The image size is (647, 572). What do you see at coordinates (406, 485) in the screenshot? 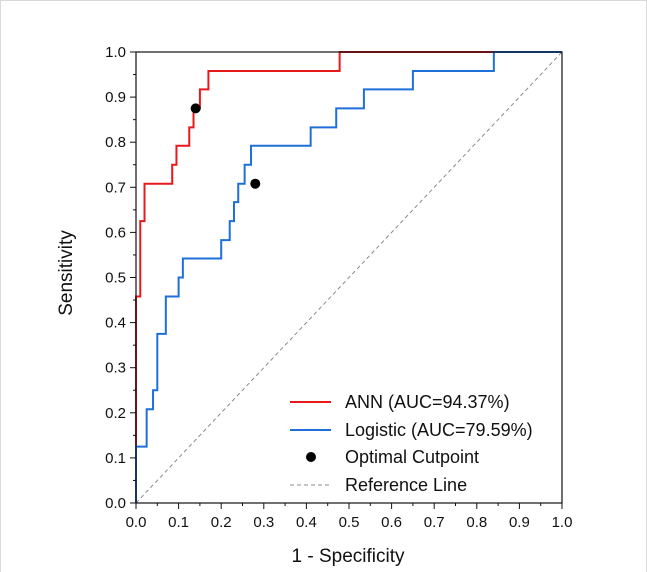
I see `legend-label-reference: Reference Line` at bounding box center [406, 485].